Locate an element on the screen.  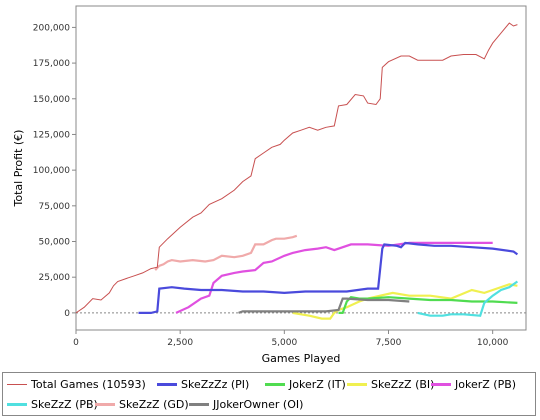
x-tick-label: 5,000 is located at coordinates (284, 343).